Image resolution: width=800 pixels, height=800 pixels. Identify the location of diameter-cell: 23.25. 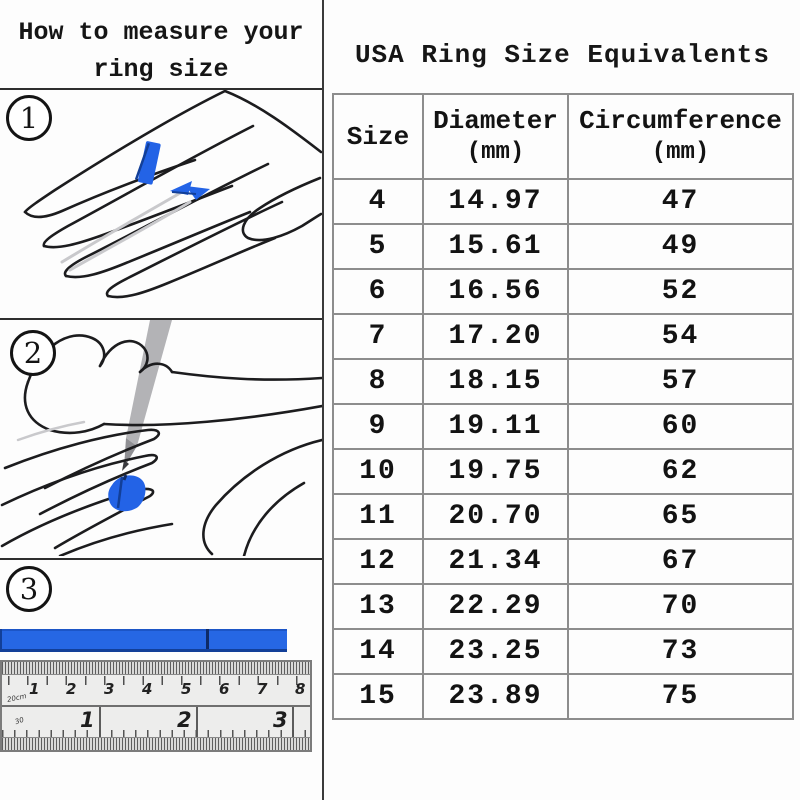
(495, 651).